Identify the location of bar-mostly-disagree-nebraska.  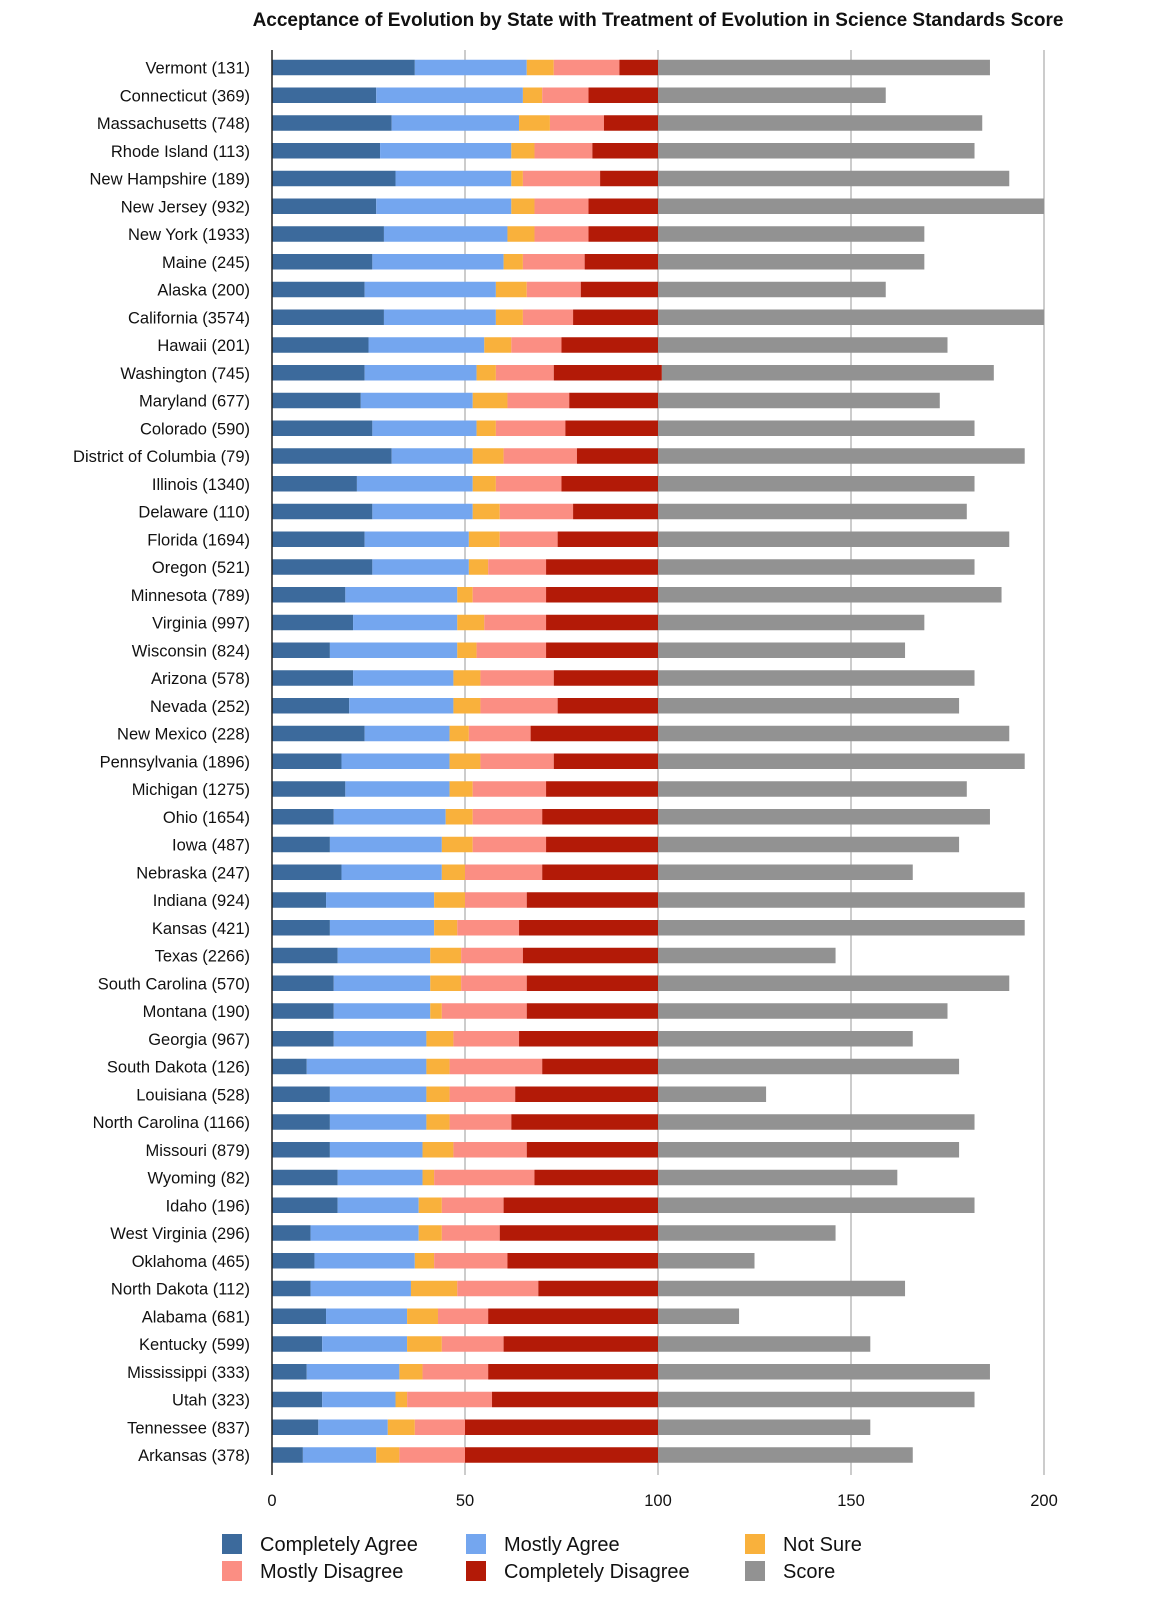
(504, 872).